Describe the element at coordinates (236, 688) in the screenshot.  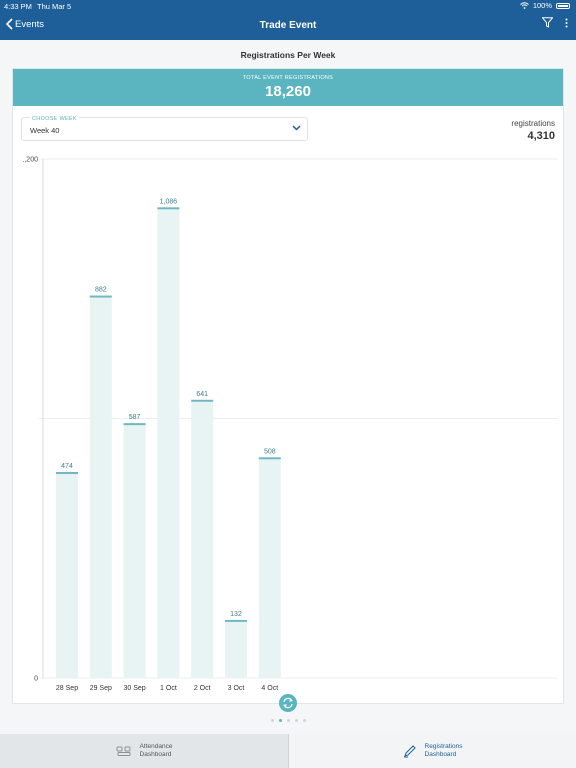
I see `x-tick-label: 3 Oct` at that location.